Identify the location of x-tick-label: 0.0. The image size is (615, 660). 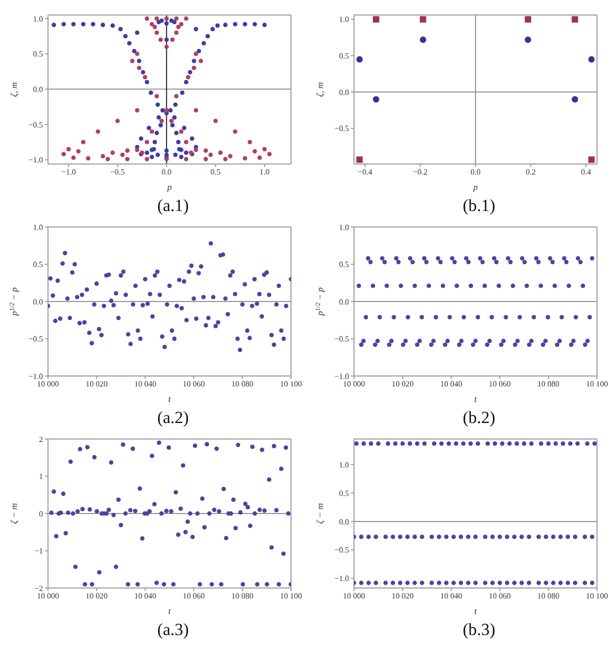
(167, 172).